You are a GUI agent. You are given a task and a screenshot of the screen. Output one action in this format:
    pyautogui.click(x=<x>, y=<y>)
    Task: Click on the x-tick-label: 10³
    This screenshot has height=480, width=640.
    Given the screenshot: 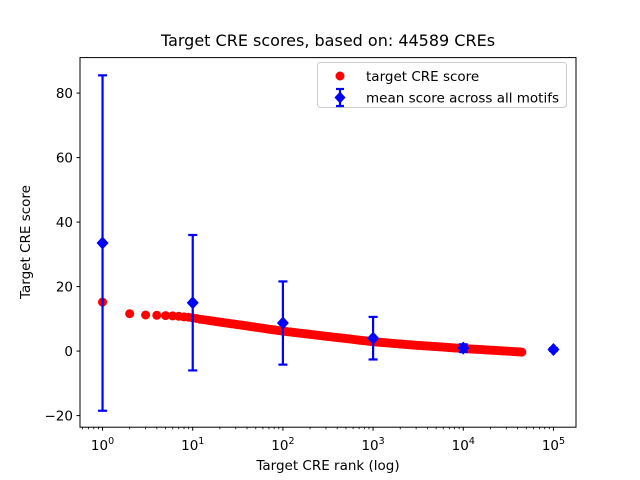 What is the action you would take?
    pyautogui.click(x=372, y=445)
    